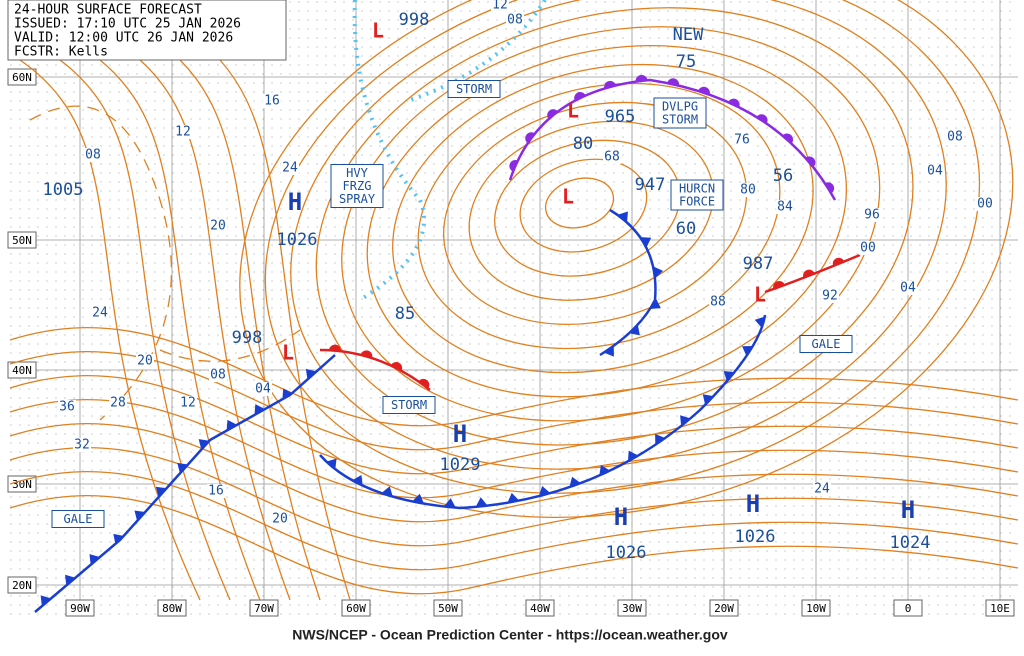  I want to click on lon-label: 30W, so click(632, 608).